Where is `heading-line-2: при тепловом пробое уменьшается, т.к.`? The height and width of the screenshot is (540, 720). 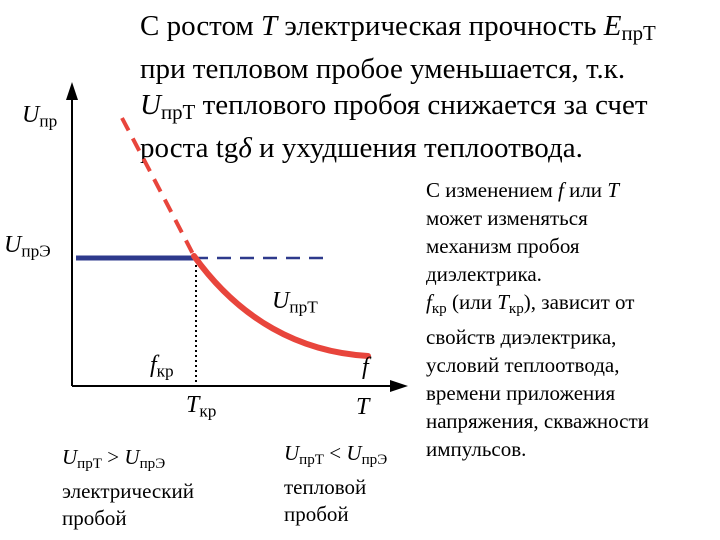 heading-line-2: при тепловом пробое уменьшается, т.к. is located at coordinates (383, 69).